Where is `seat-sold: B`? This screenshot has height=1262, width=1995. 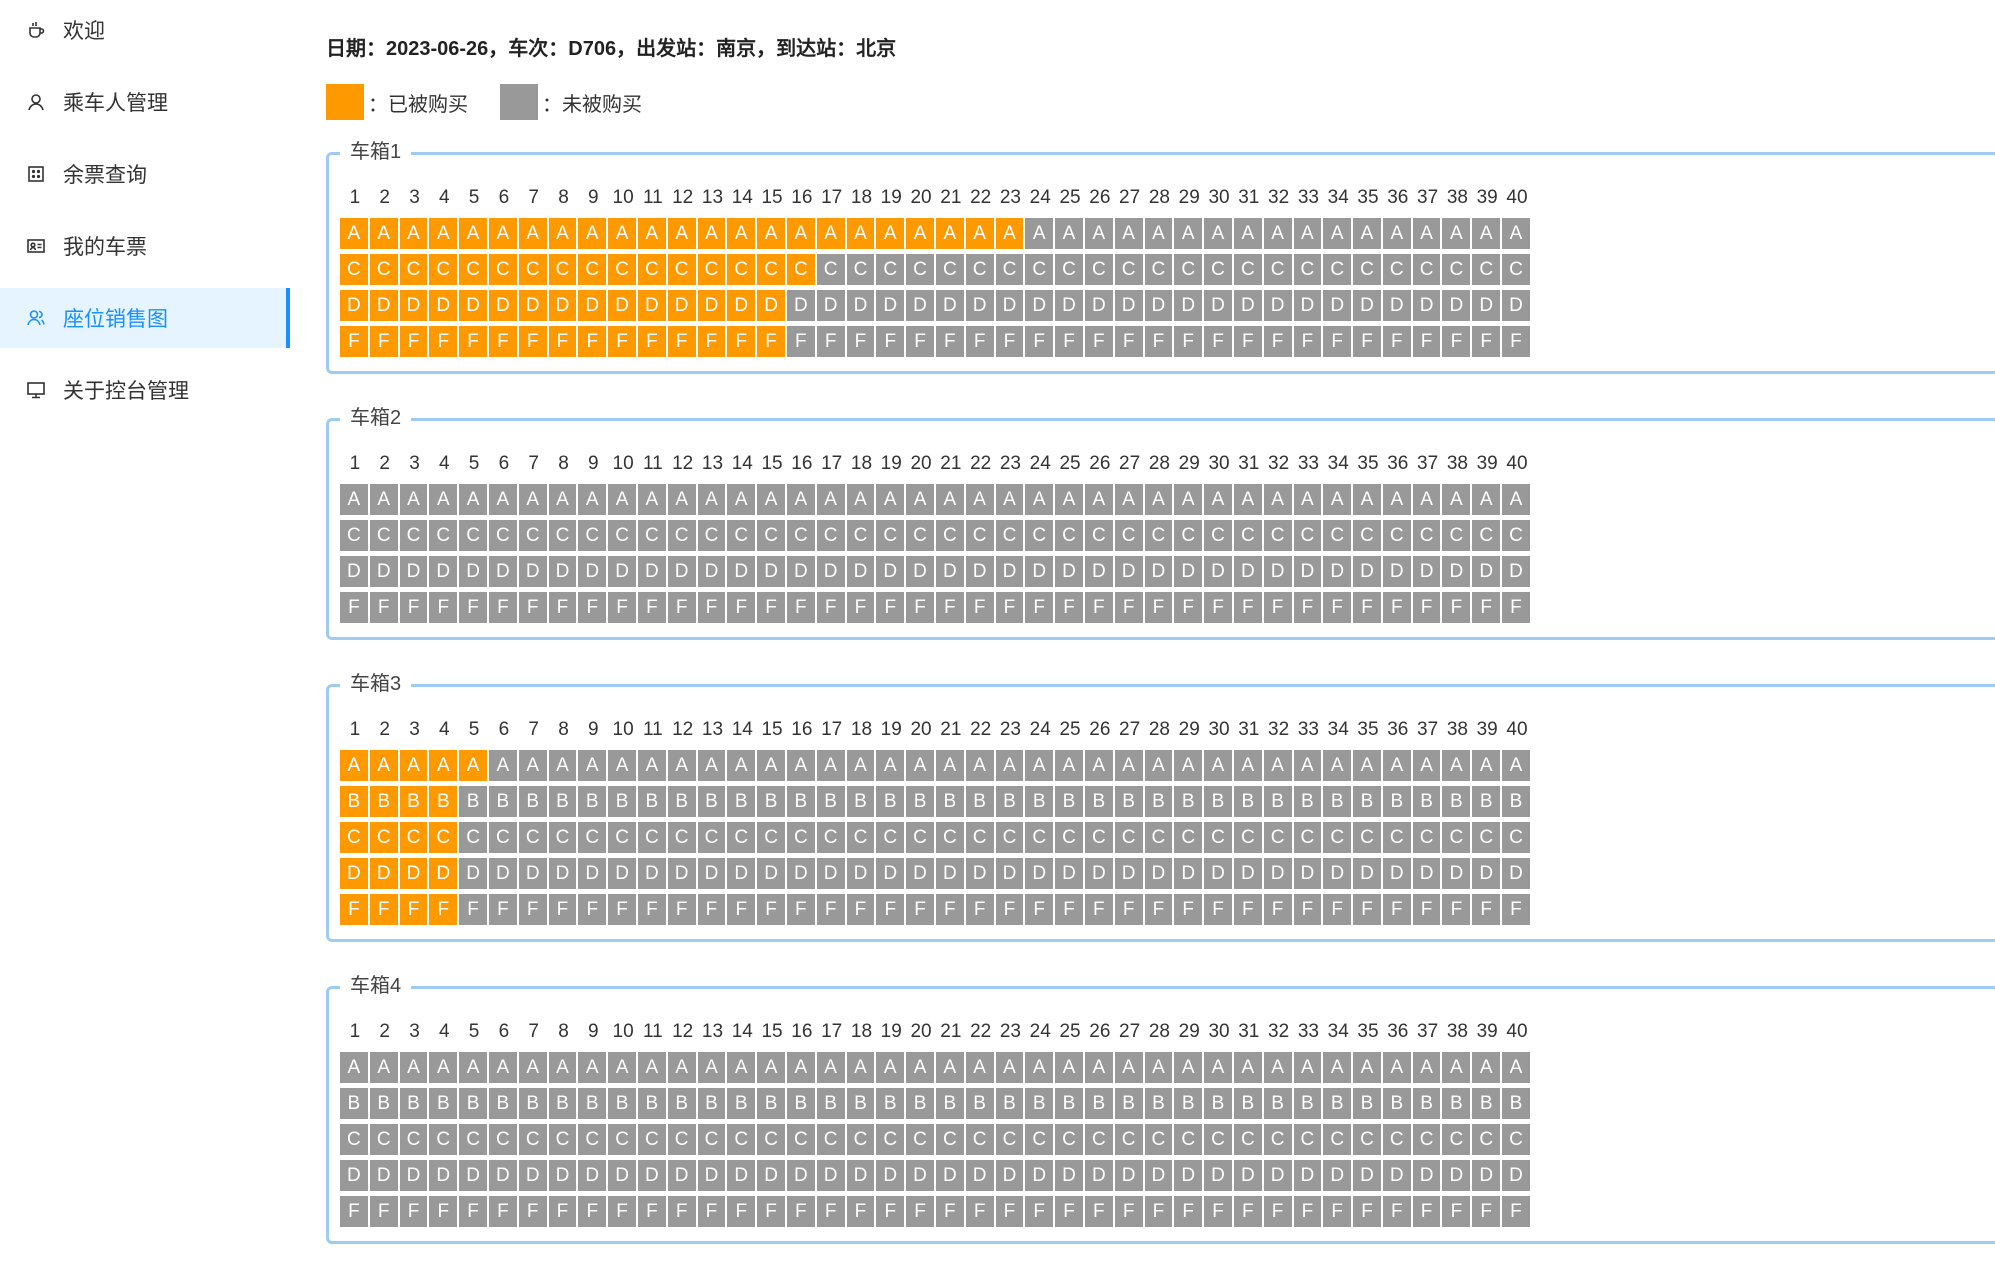 seat-sold: B is located at coordinates (413, 801).